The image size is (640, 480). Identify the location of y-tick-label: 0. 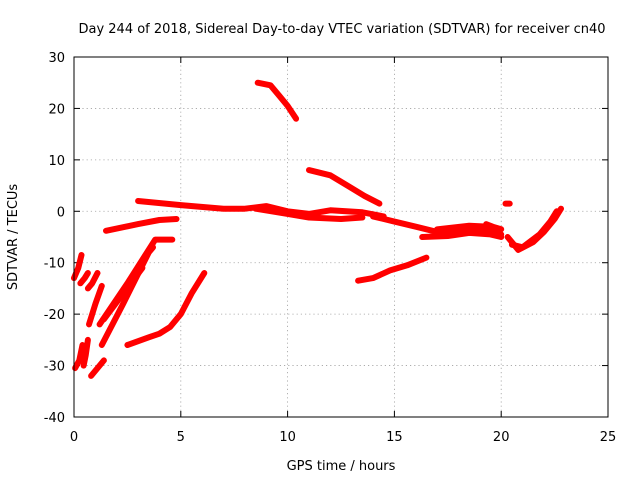
(61, 212).